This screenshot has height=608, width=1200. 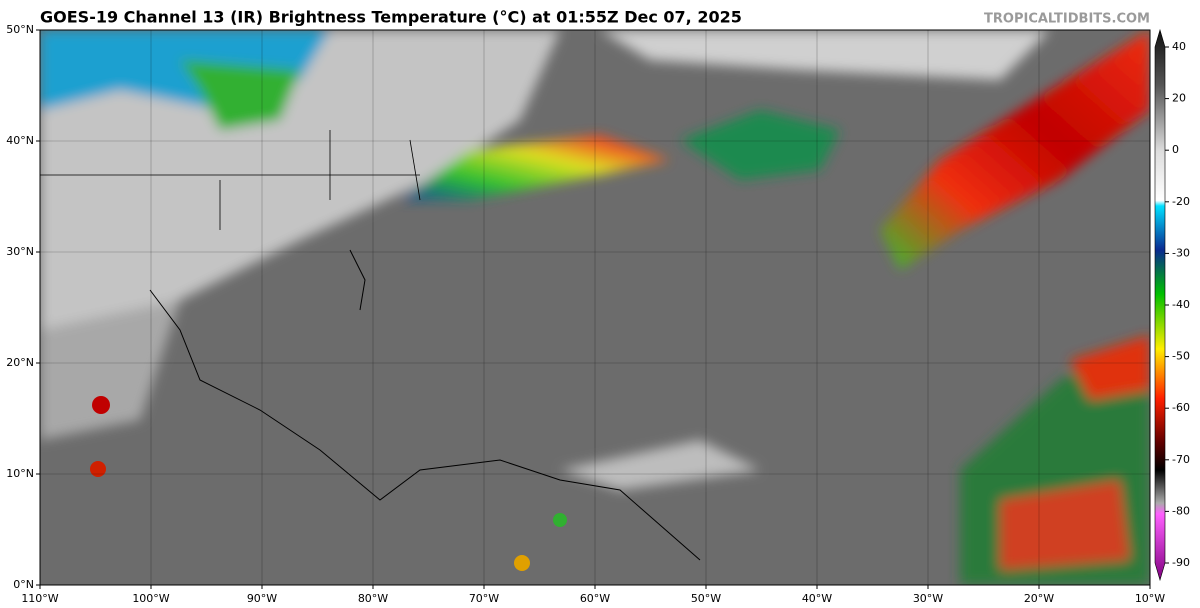 What do you see at coordinates (928, 598) in the screenshot?
I see `lon-tick-label: 30°W` at bounding box center [928, 598].